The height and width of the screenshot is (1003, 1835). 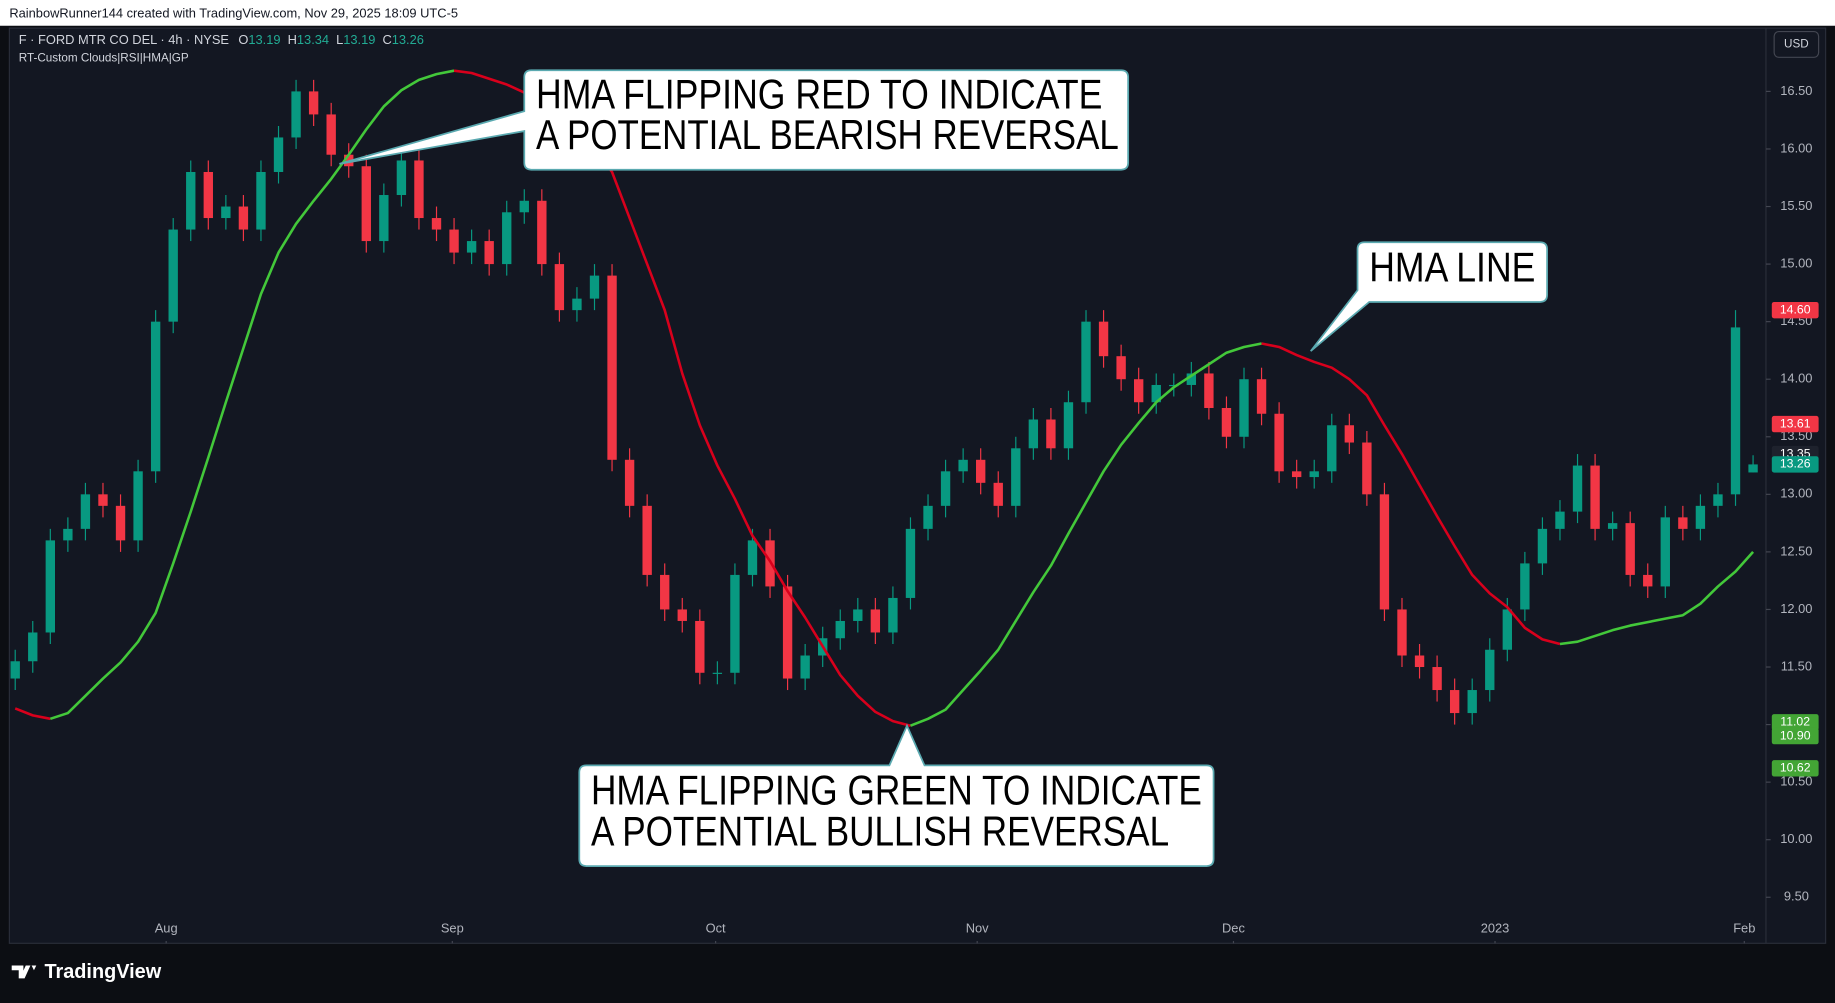 I want to click on currency-button, so click(x=1796, y=44).